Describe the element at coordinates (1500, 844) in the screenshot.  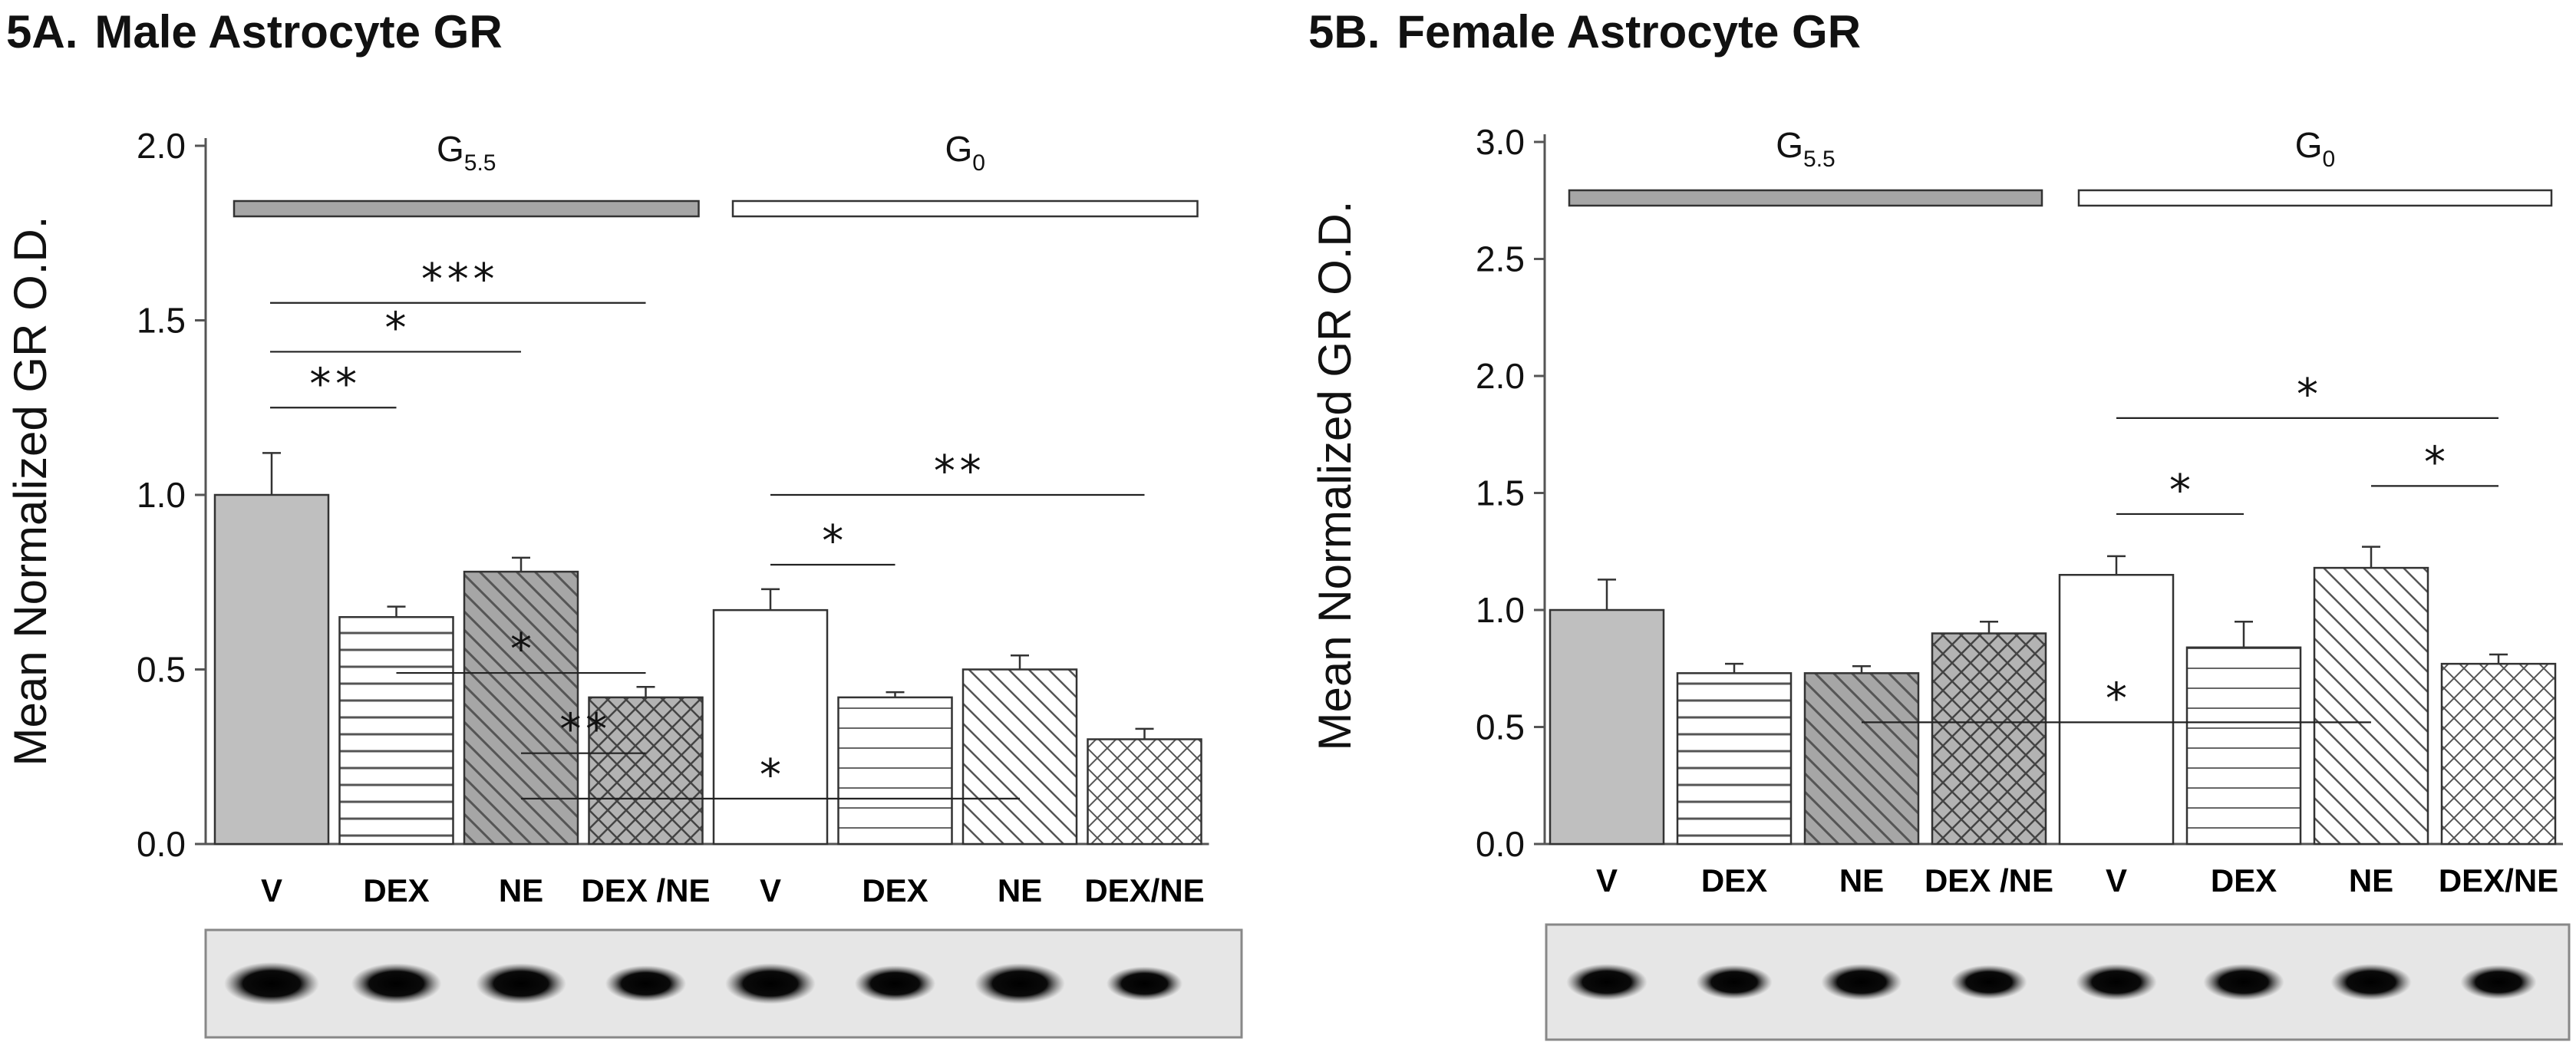
I see `panel-5b-y-tick-label: 0.0` at that location.